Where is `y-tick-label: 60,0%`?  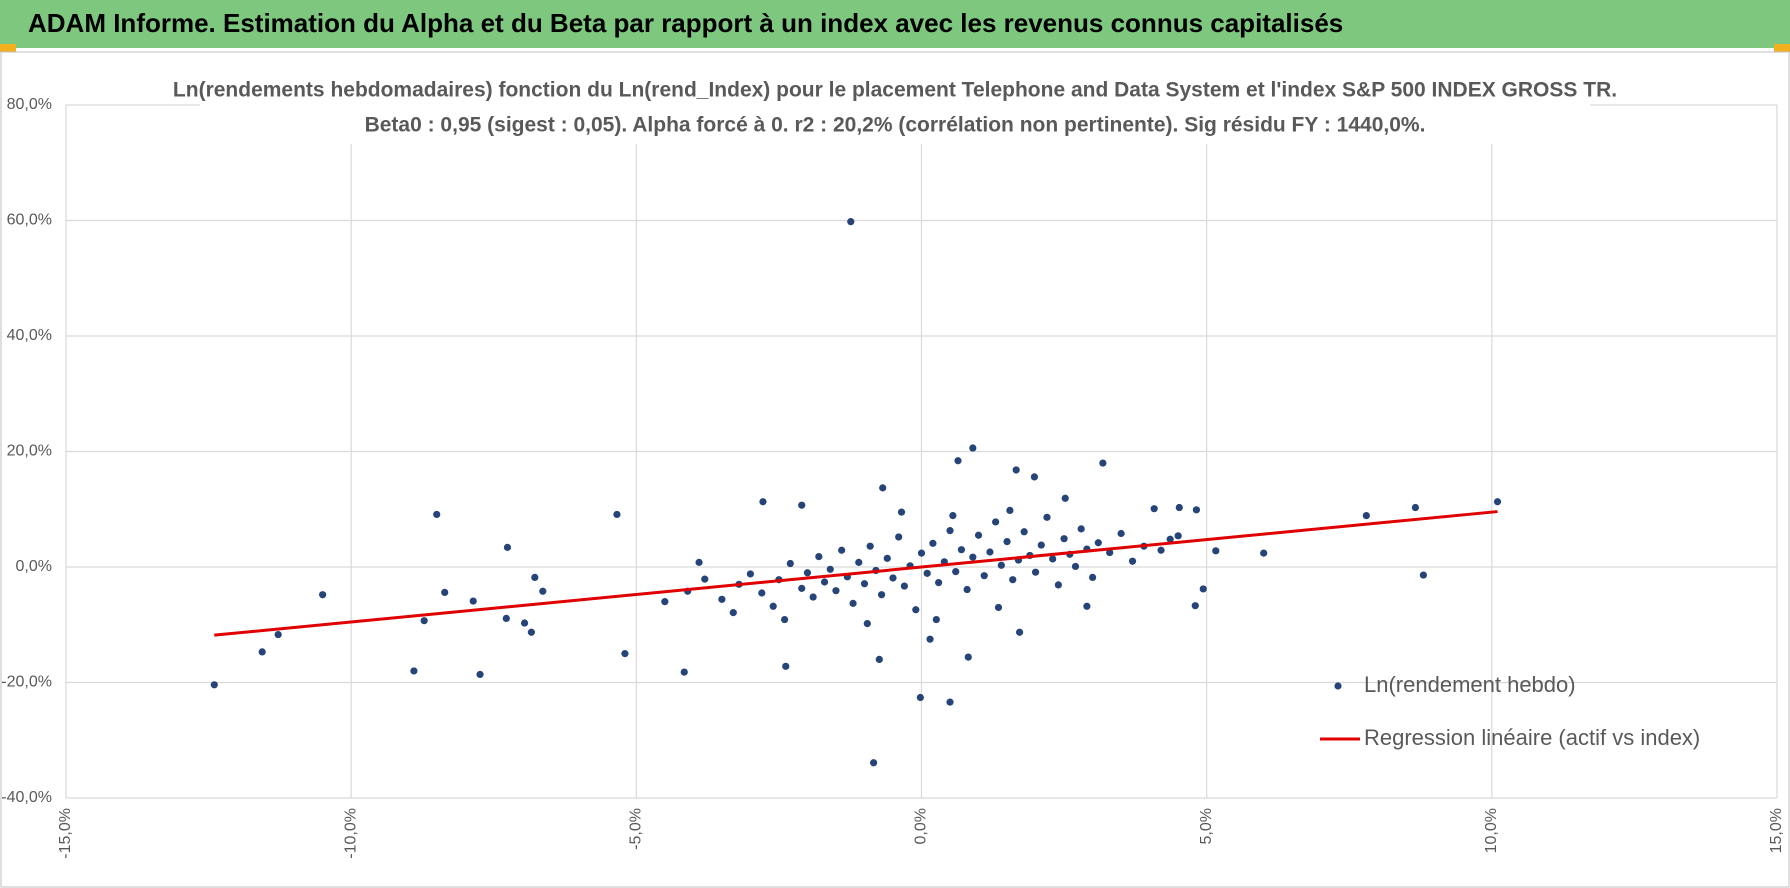
y-tick-label: 60,0% is located at coordinates (29, 220).